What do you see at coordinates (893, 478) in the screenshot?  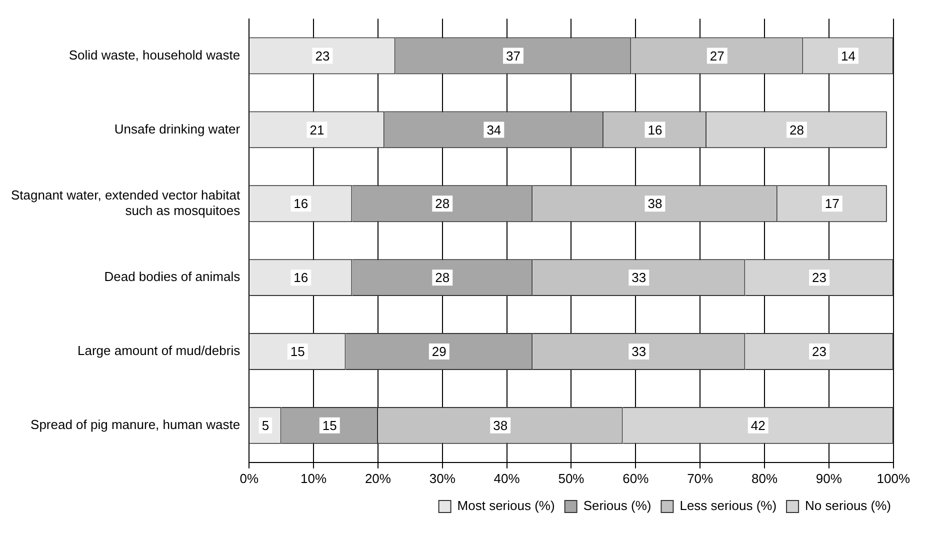 I see `x-tick-label: 100%` at bounding box center [893, 478].